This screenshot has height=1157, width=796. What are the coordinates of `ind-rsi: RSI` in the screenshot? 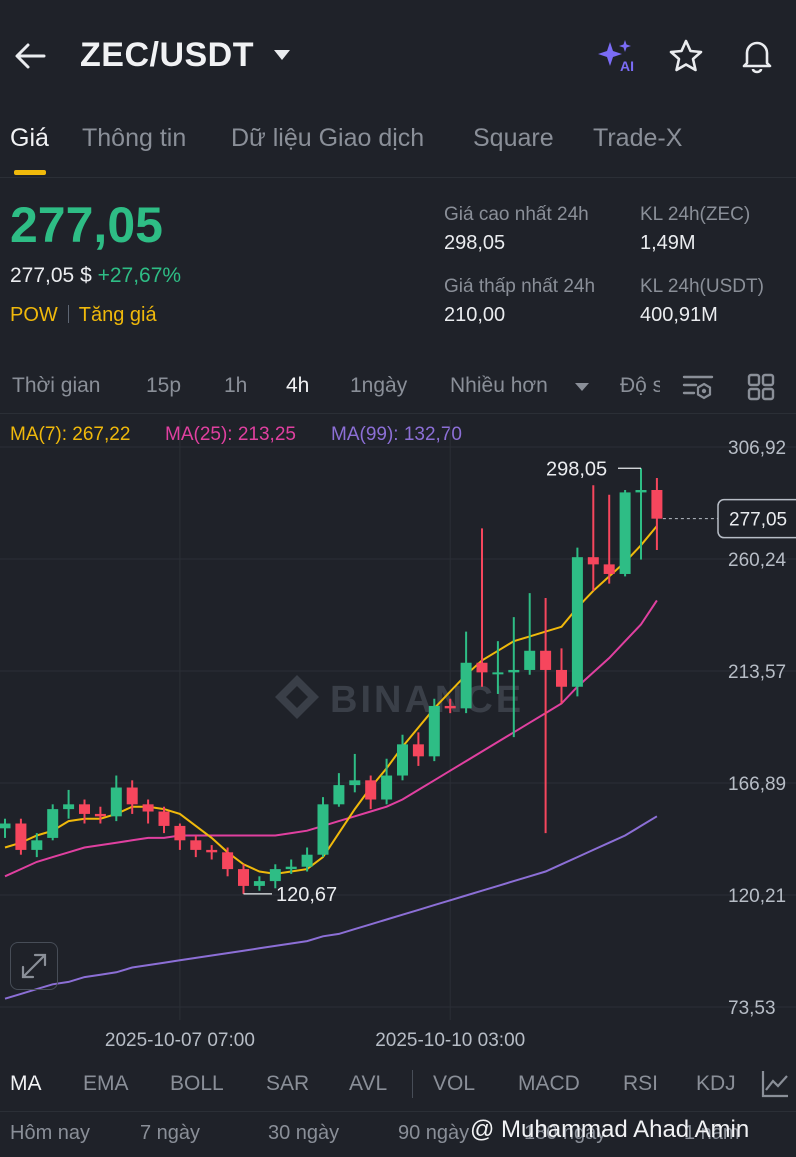 It's located at (641, 1083).